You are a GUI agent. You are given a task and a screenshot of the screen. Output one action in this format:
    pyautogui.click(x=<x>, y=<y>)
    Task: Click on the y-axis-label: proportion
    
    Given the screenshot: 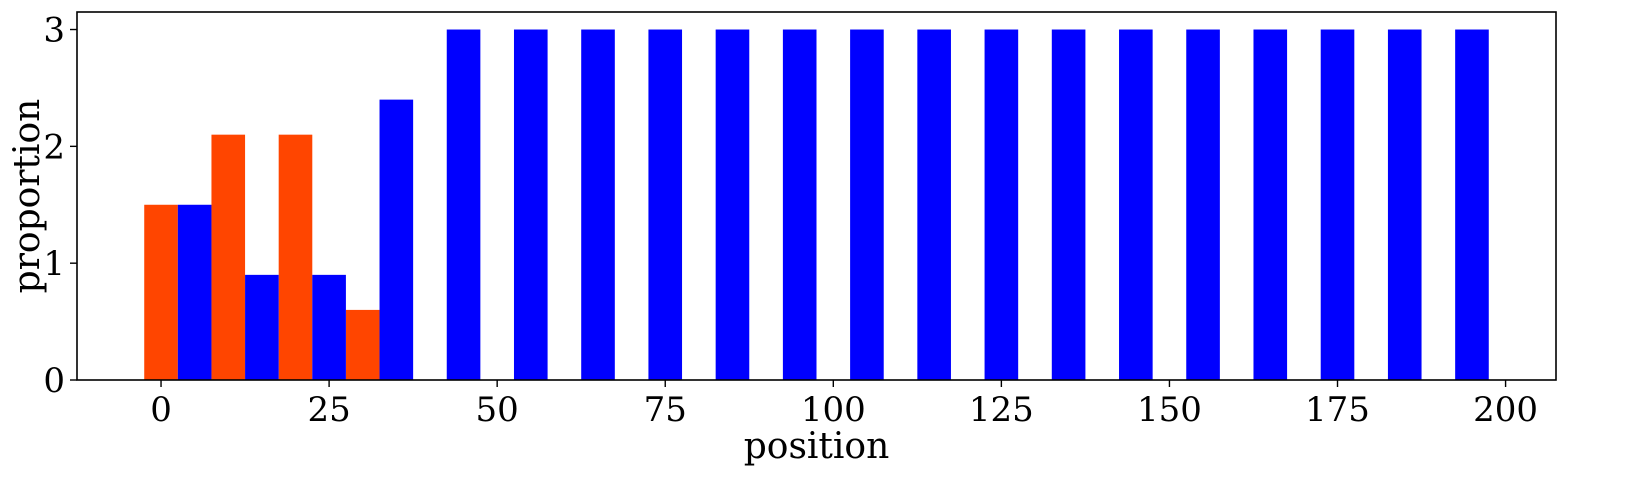 What is the action you would take?
    pyautogui.click(x=27, y=196)
    